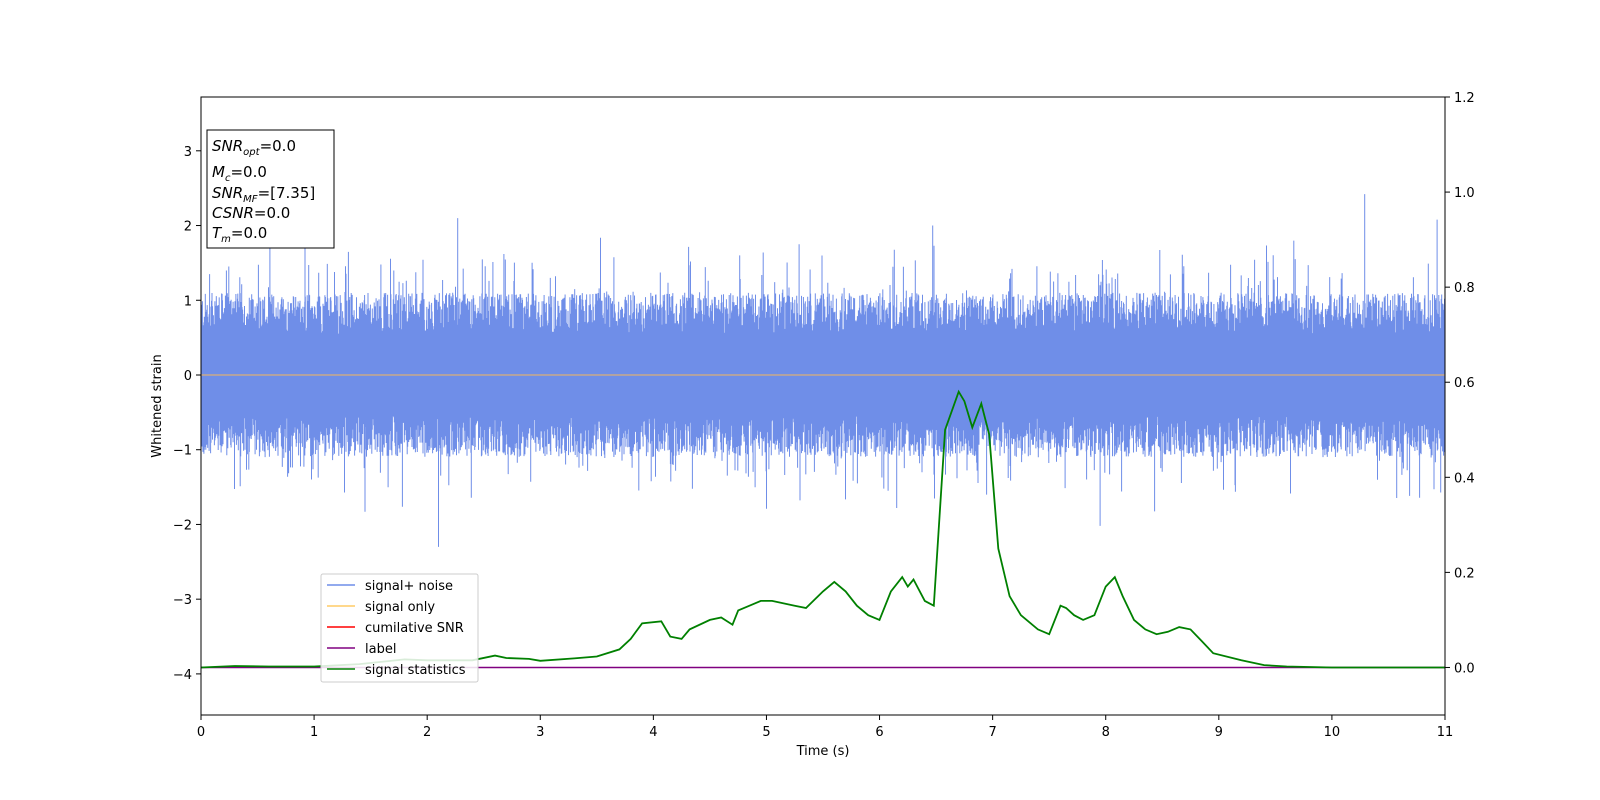  What do you see at coordinates (182, 525) in the screenshot?
I see `y-left-tick-label: −2` at bounding box center [182, 525].